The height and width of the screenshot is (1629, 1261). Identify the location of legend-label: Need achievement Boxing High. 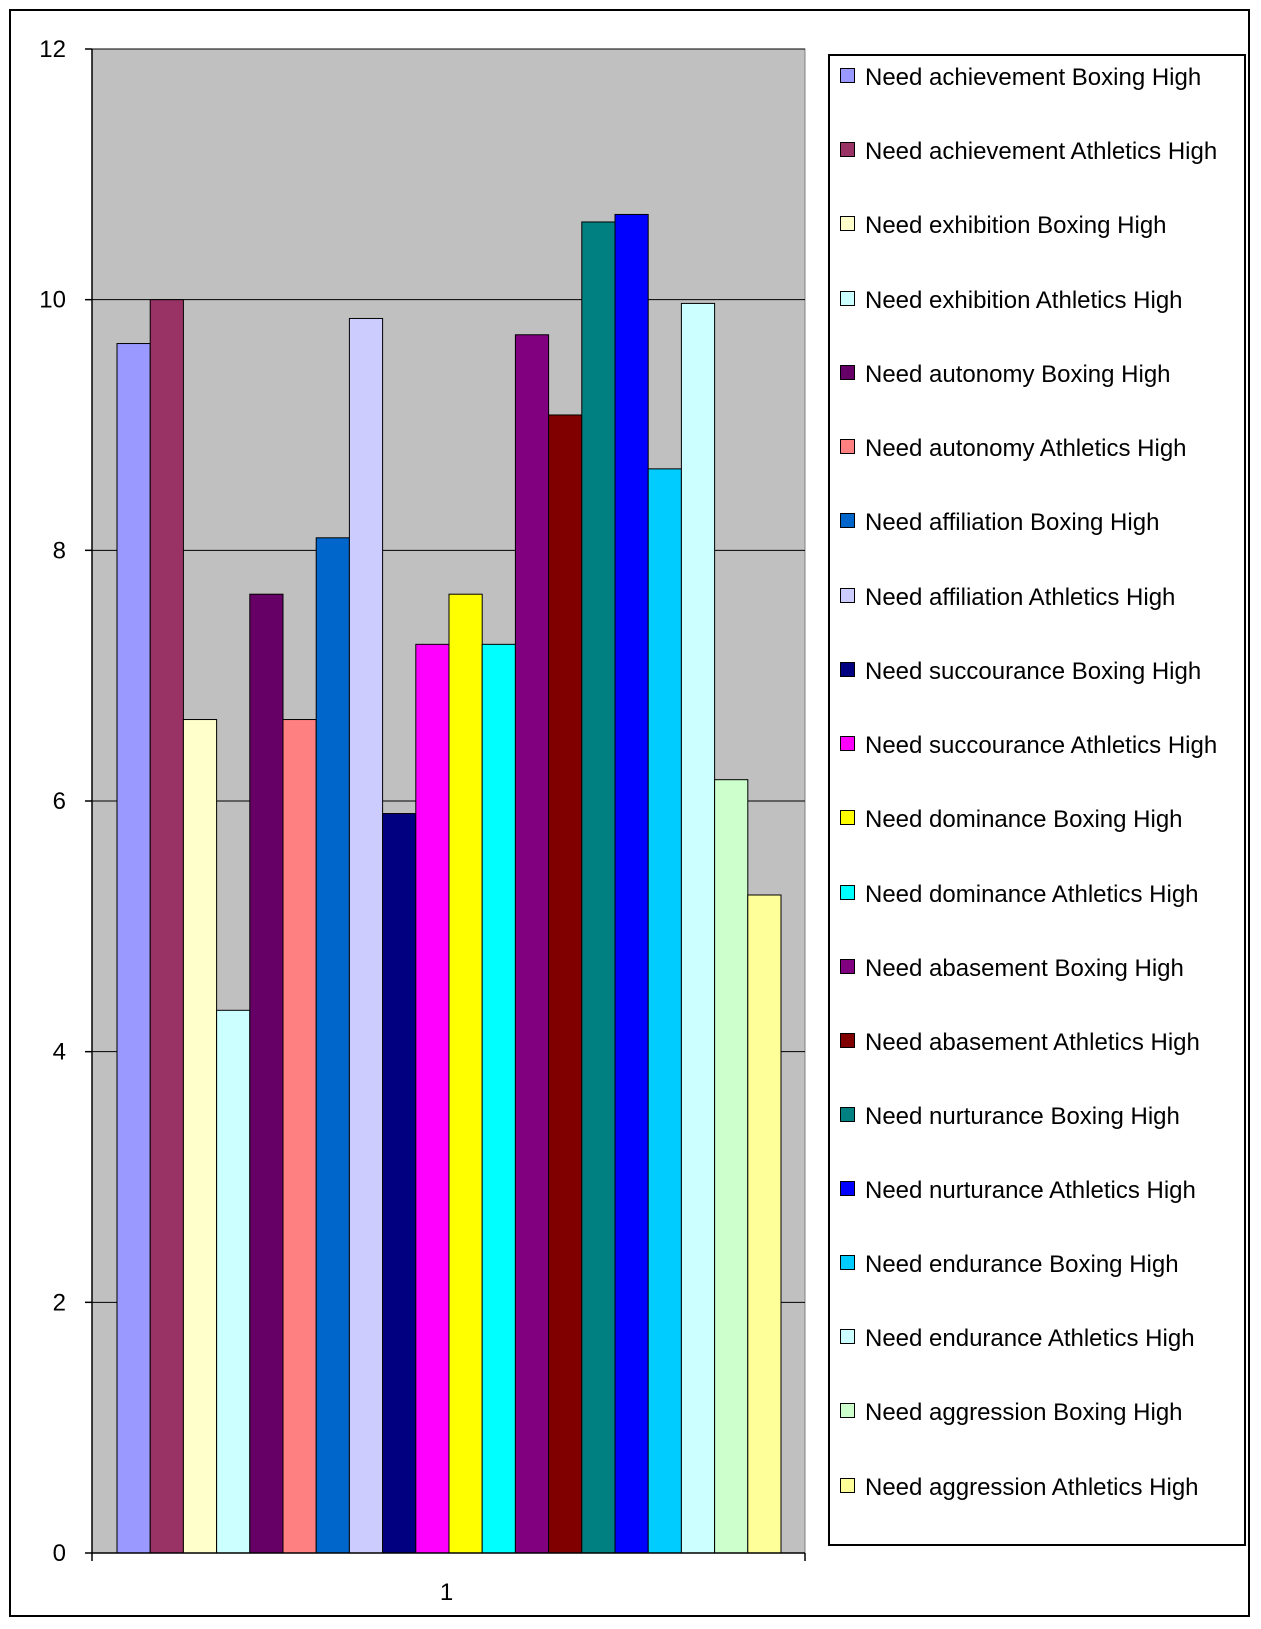
(1033, 77).